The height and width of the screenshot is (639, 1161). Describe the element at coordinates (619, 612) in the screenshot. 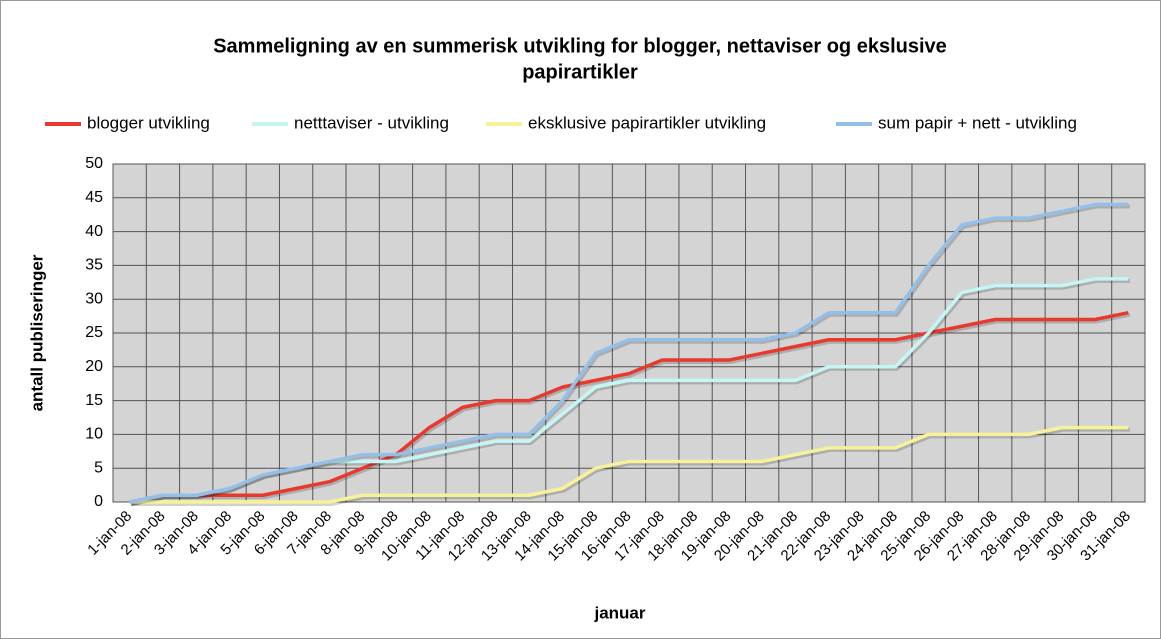

I see `x-axis-label: januar` at that location.